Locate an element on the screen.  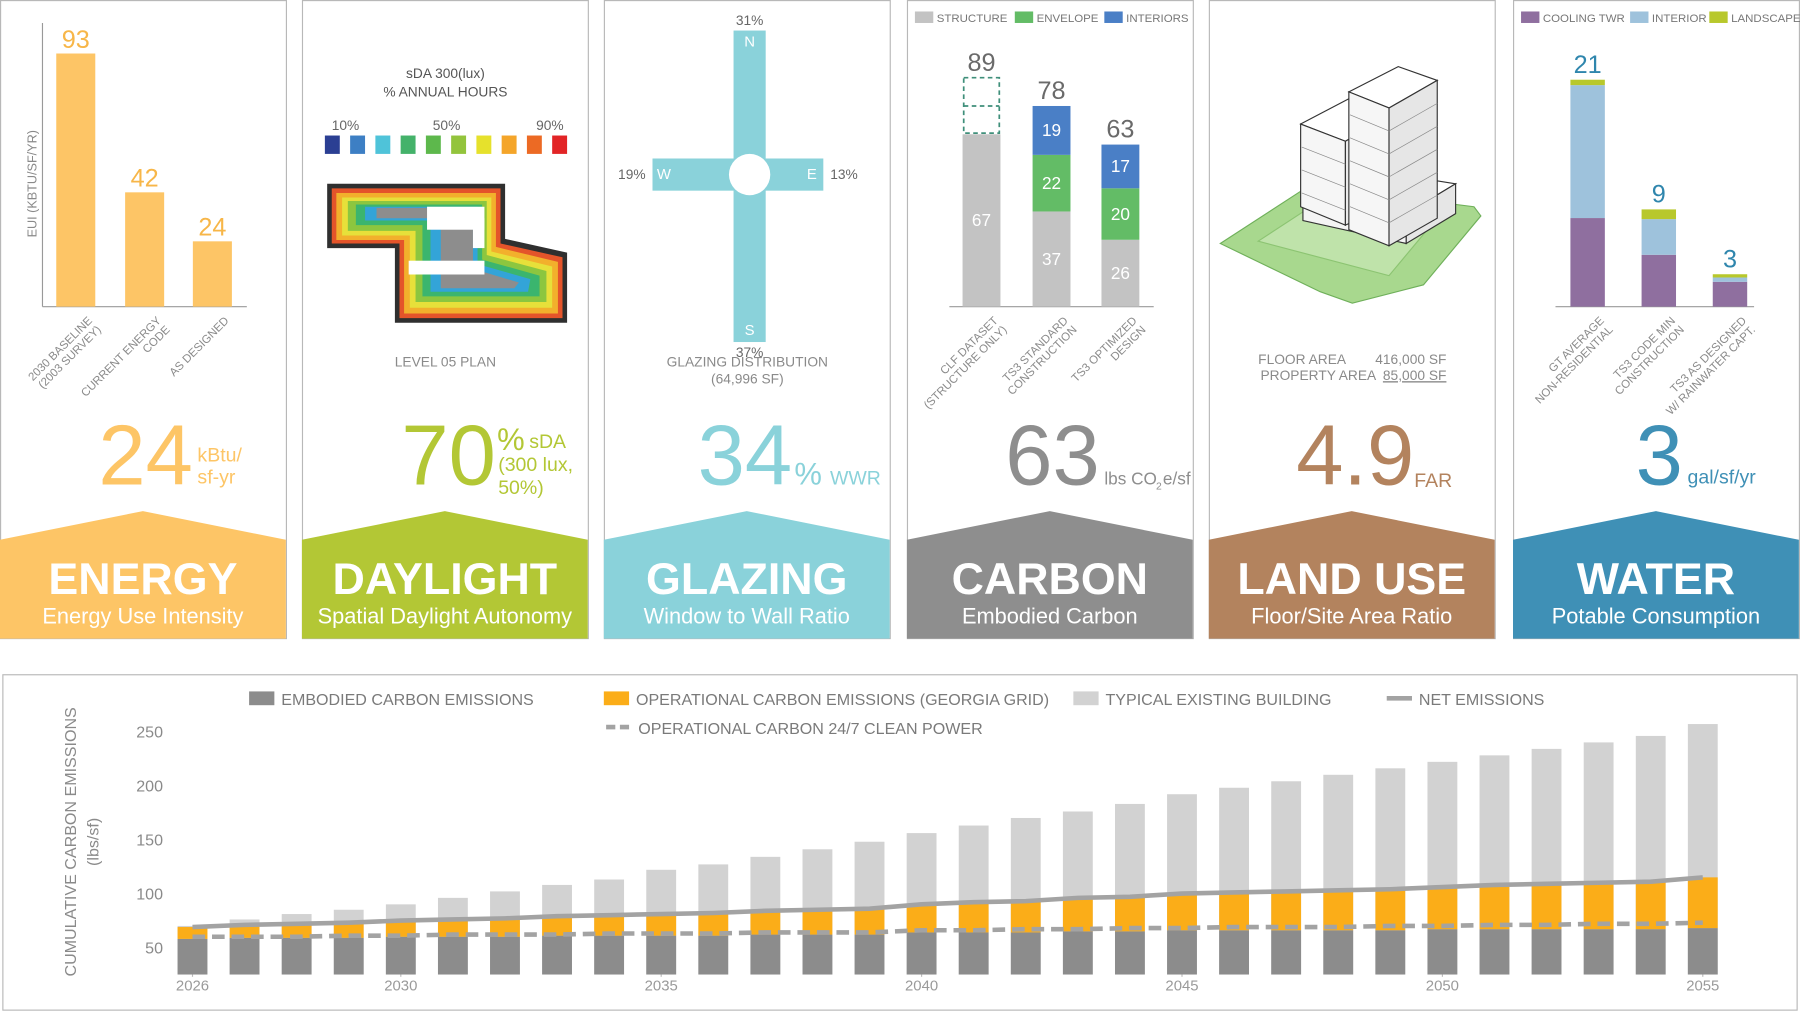
area-value: 416,000 SF is located at coordinates (1410, 359).